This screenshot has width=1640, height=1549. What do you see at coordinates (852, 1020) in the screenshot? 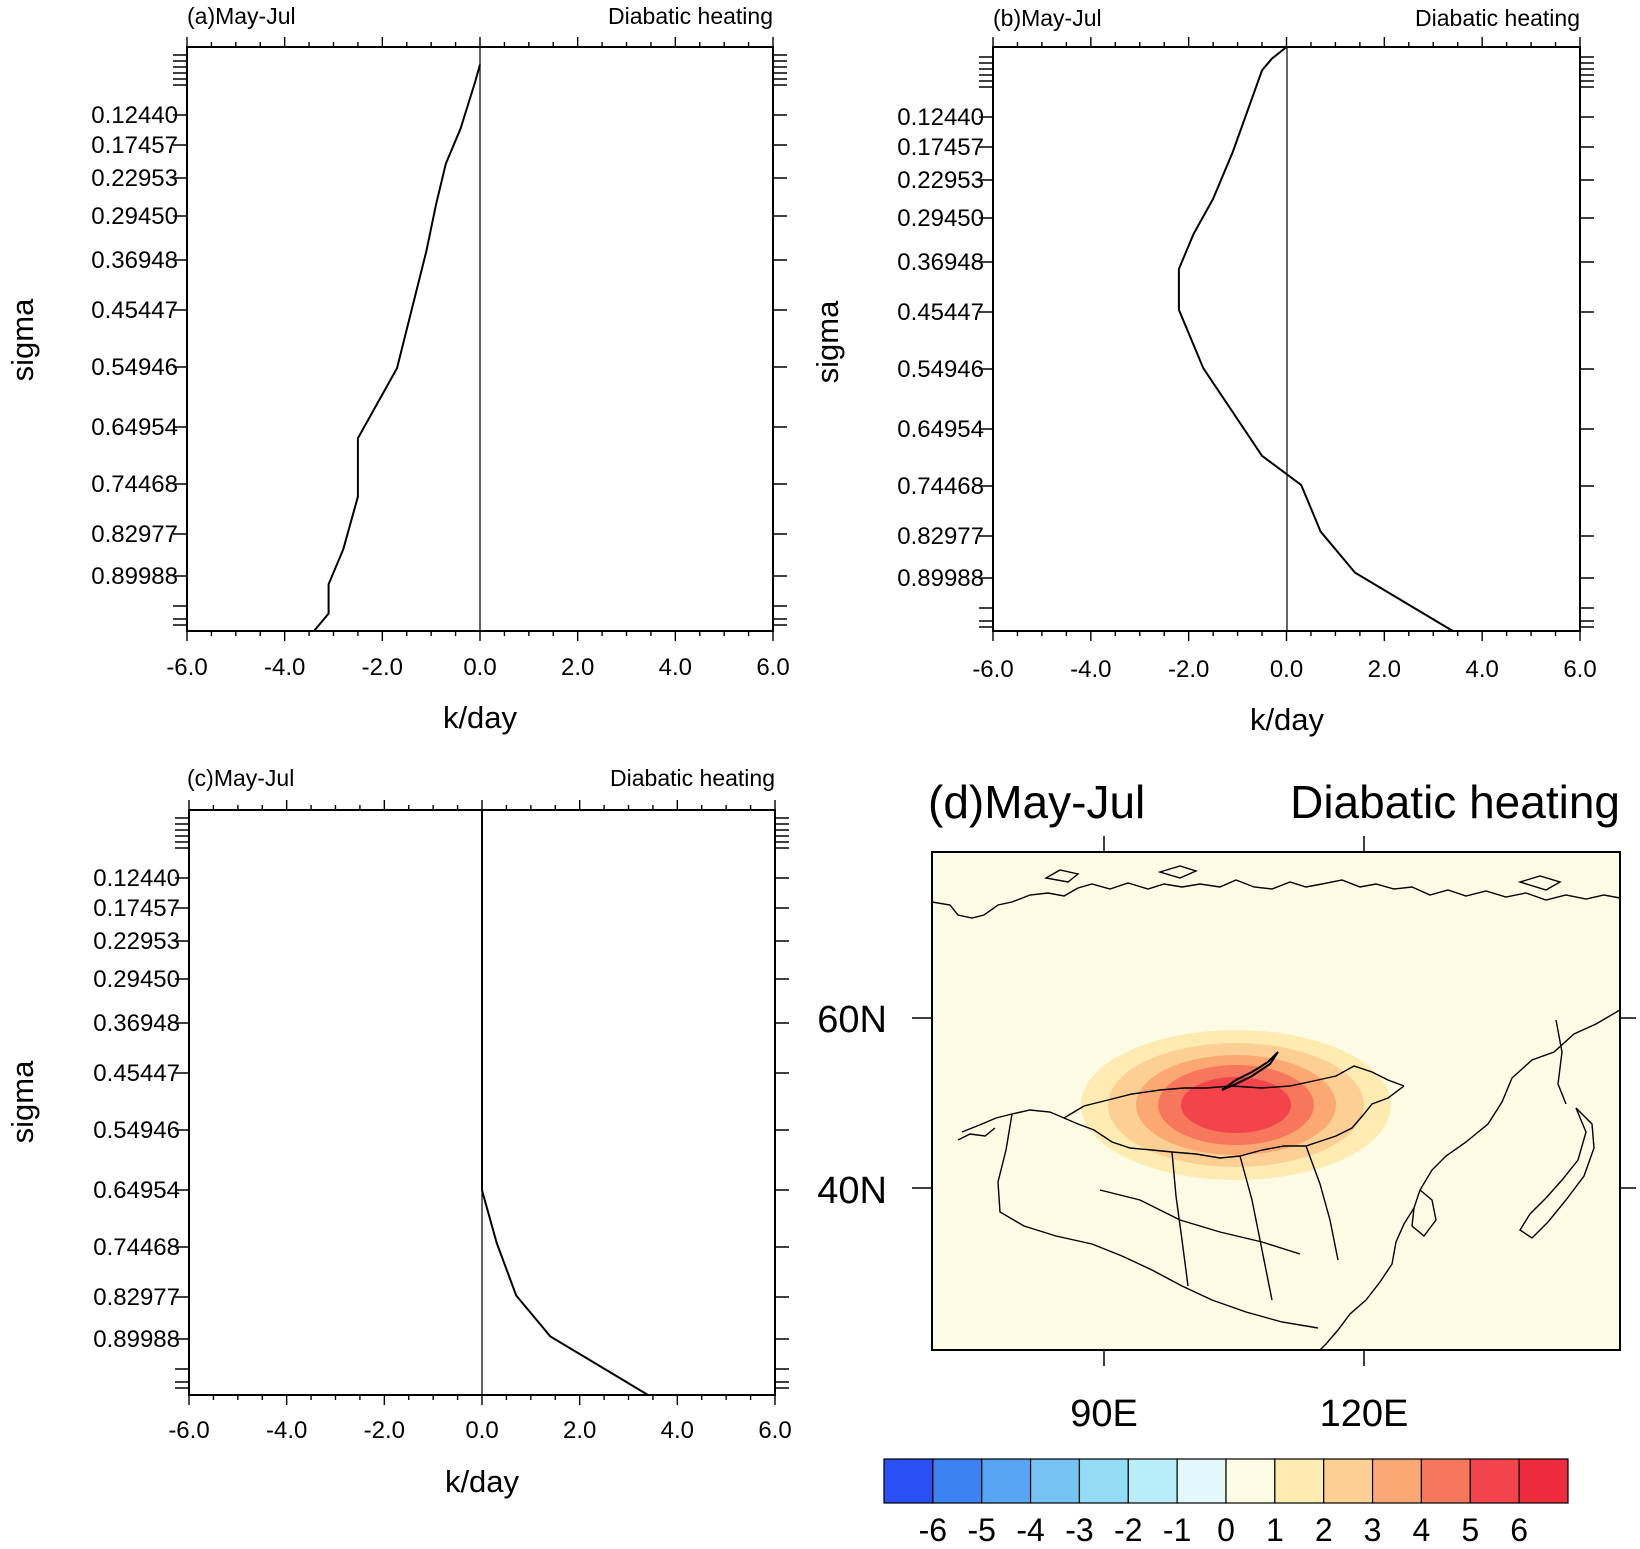
I see `lat-label-60n: 60N` at bounding box center [852, 1020].